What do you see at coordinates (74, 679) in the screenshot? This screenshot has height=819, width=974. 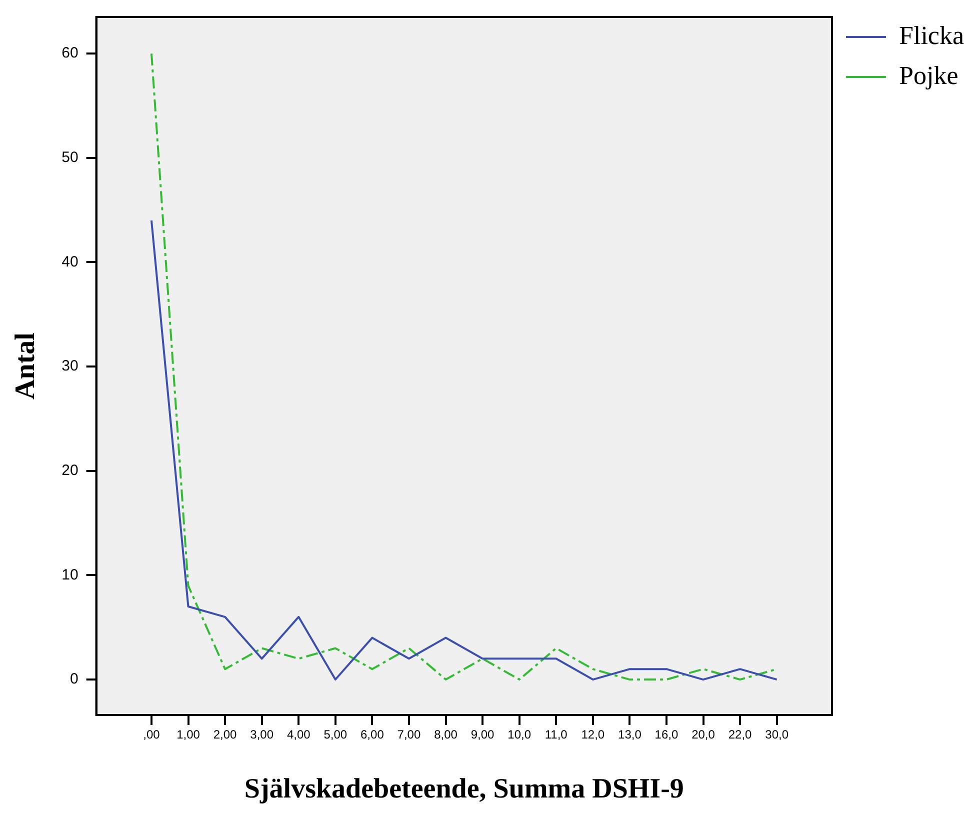 I see `y-tick-label: 0` at bounding box center [74, 679].